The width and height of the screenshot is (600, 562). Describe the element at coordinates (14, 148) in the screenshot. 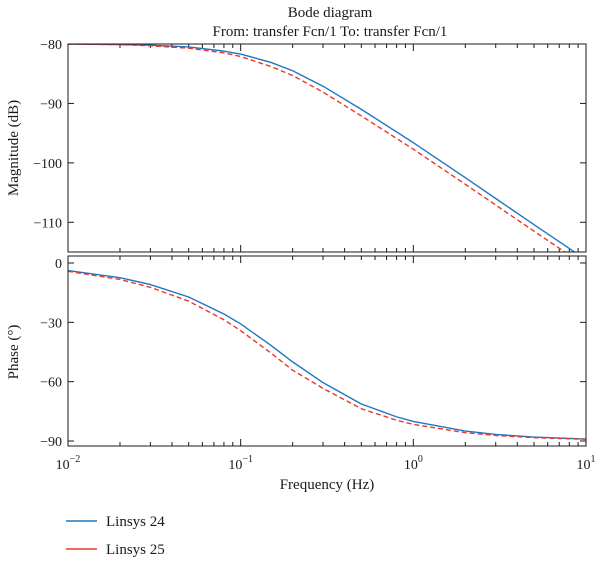

I see `magnitude-axis-label: Magnitude (dB)` at that location.